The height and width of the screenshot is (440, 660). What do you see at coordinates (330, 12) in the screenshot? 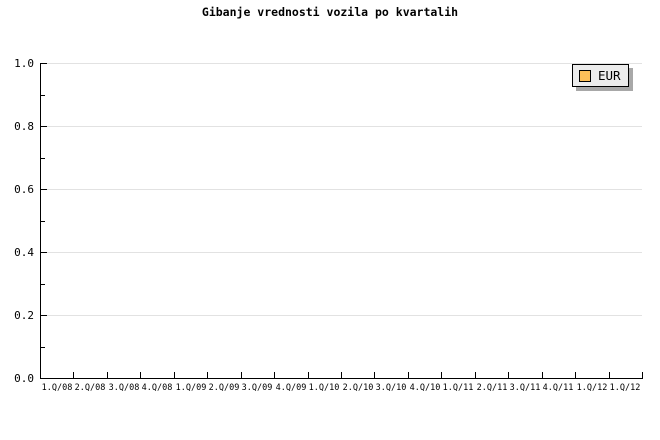
I see `chart-title: Gibanje vrednosti vozila po kvartalih` at bounding box center [330, 12].